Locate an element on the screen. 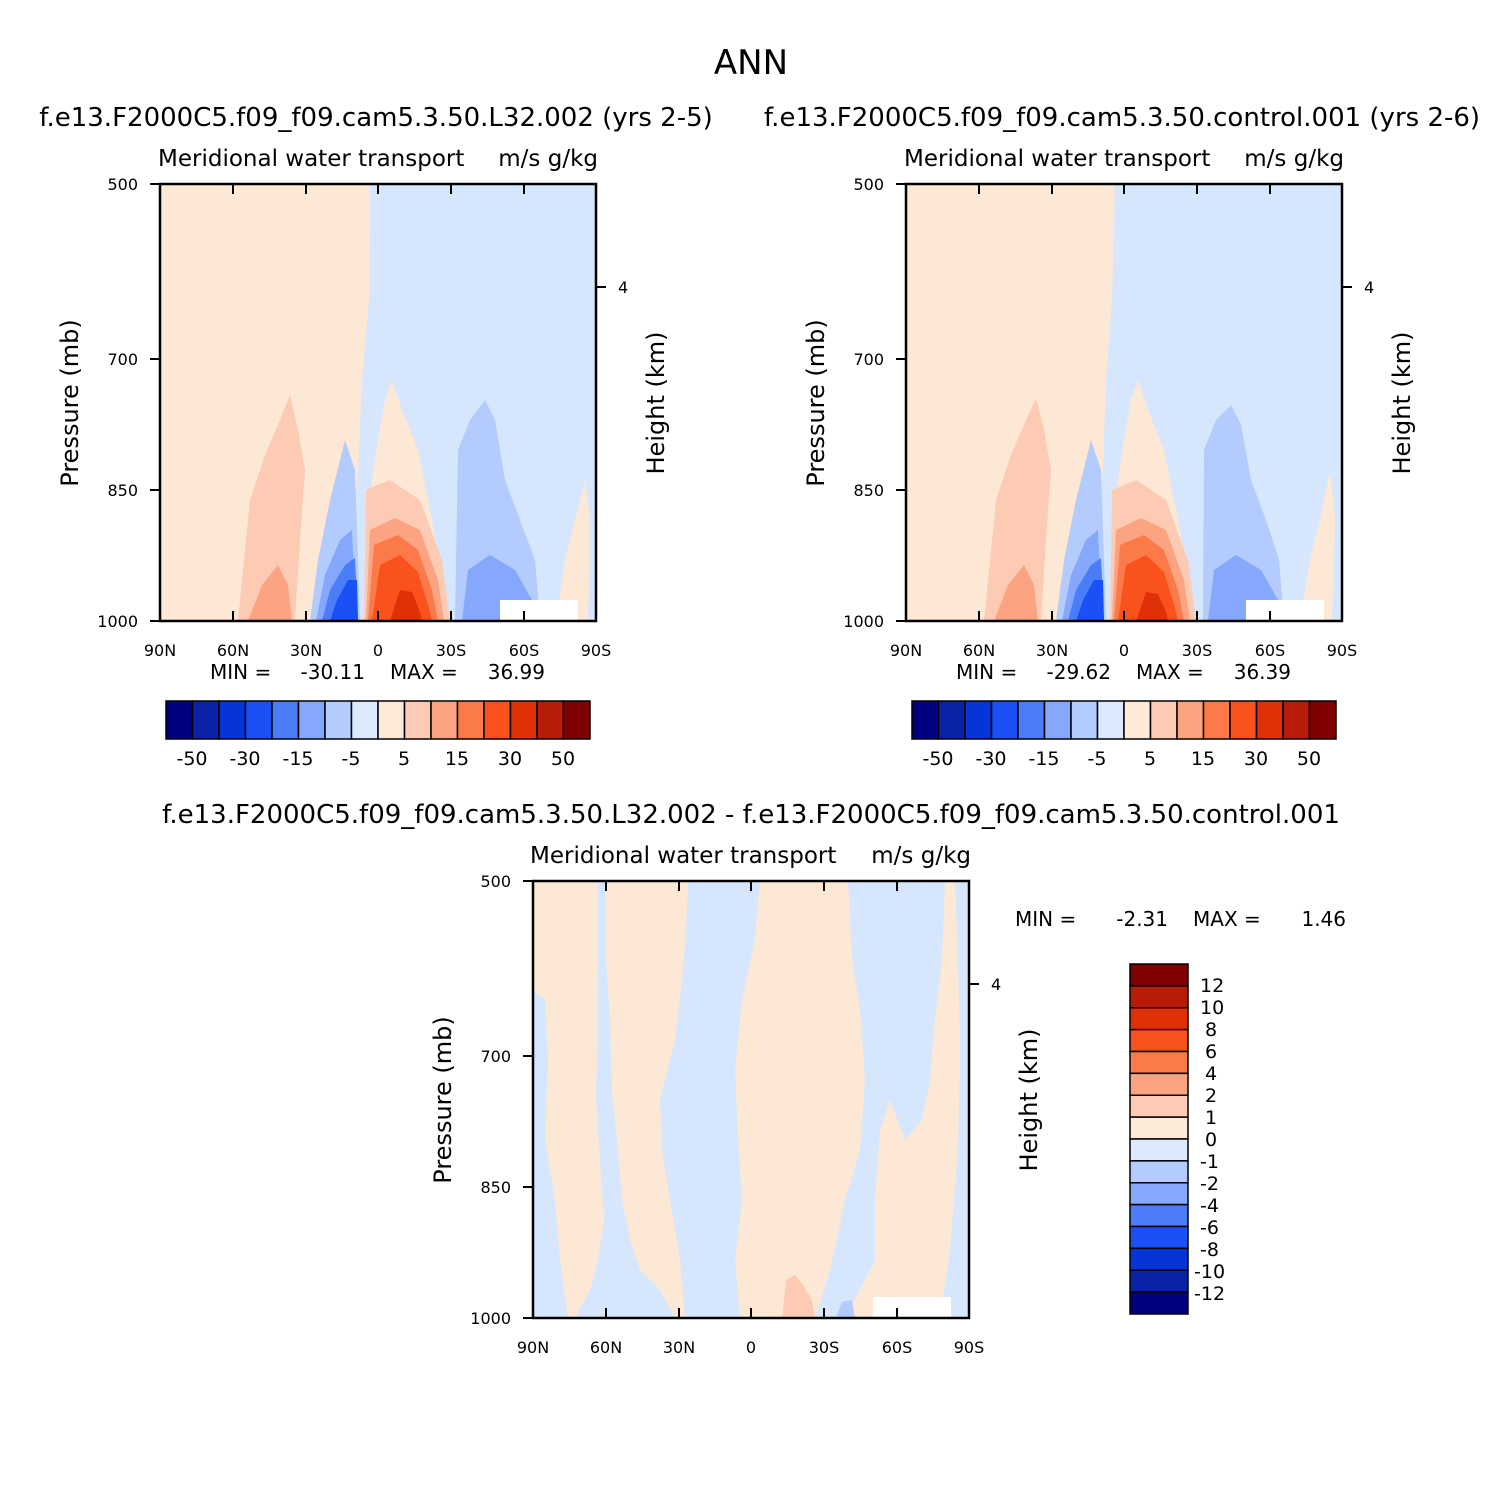 The image size is (1502, 1502). colorbar-label: -1 is located at coordinates (1209, 1162).